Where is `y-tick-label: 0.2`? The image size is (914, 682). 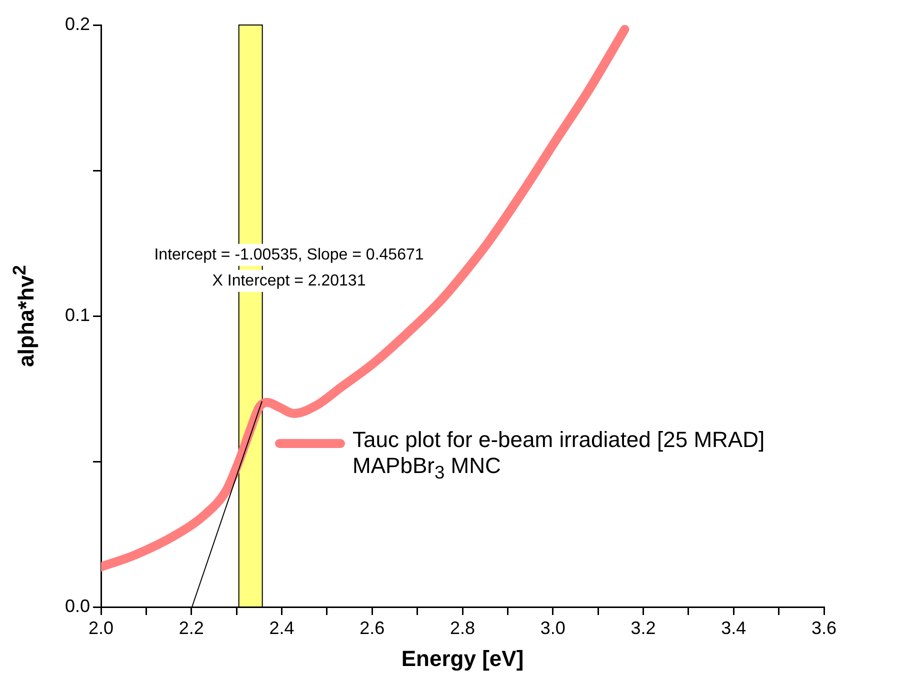 y-tick-label: 0.2 is located at coordinates (77, 24).